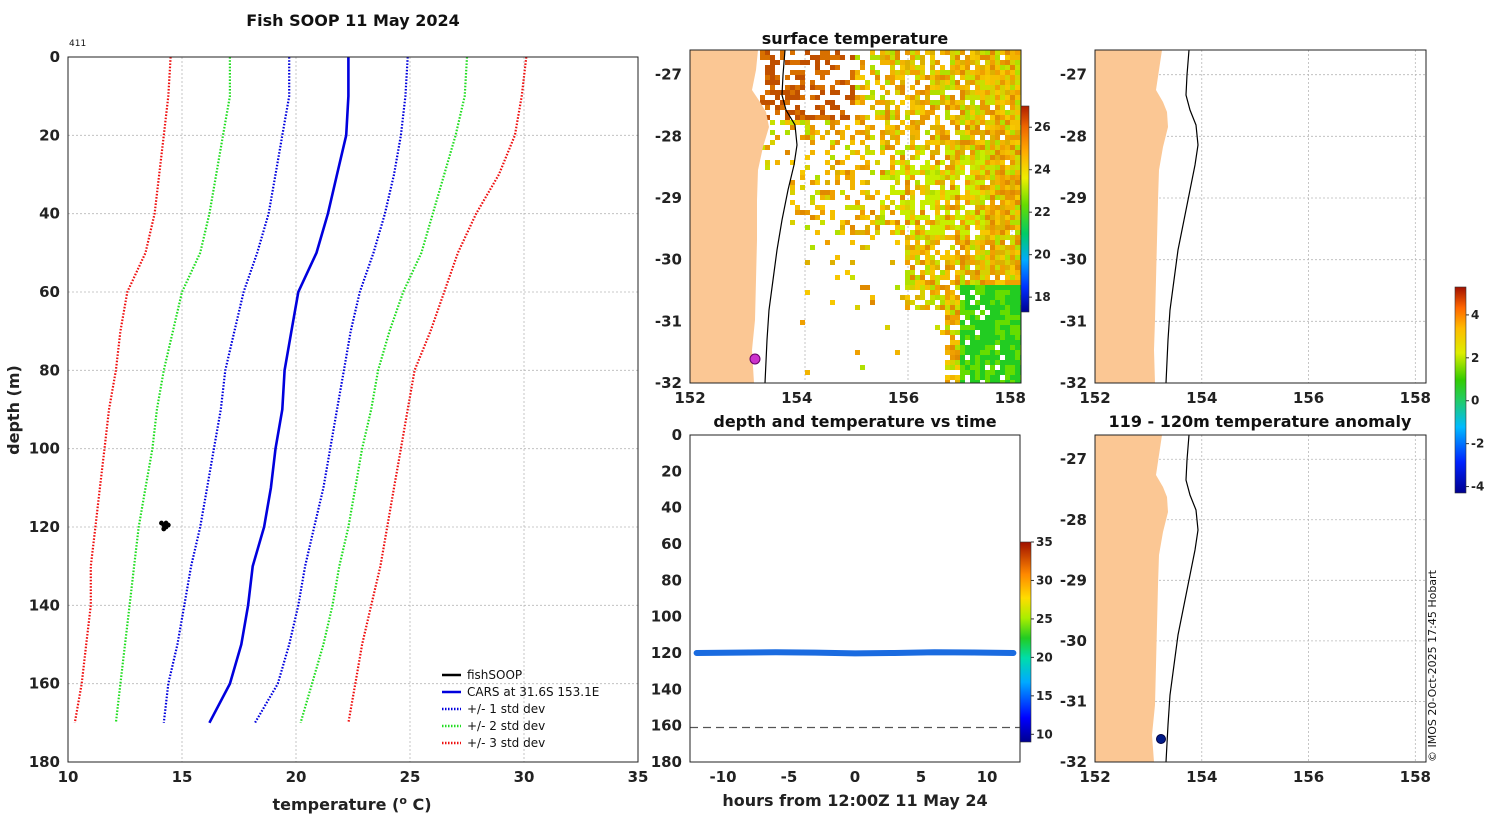 The height and width of the screenshot is (820, 1500). What do you see at coordinates (671, 508) in the screenshot?
I see `depth-time-ytick-label: 40` at bounding box center [671, 508].